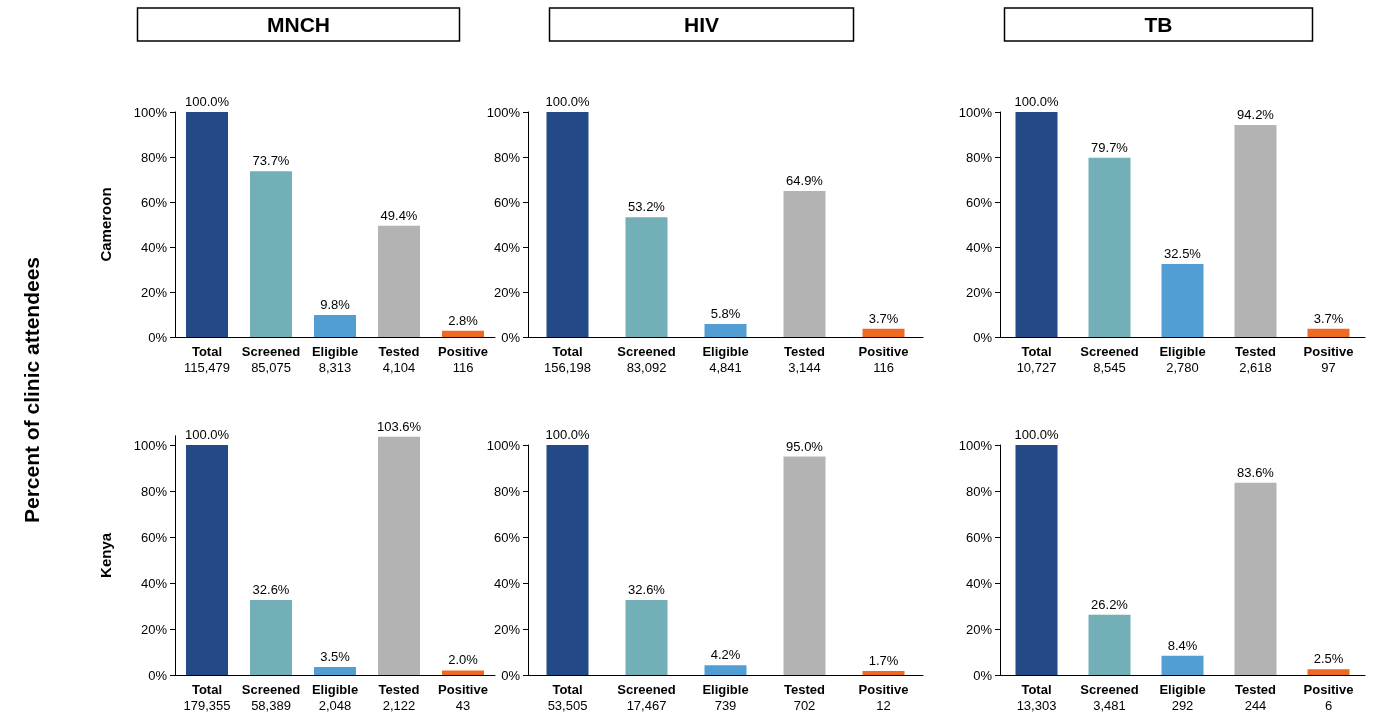  Describe the element at coordinates (463, 320) in the screenshot. I see `data-label: 2.8%` at that location.